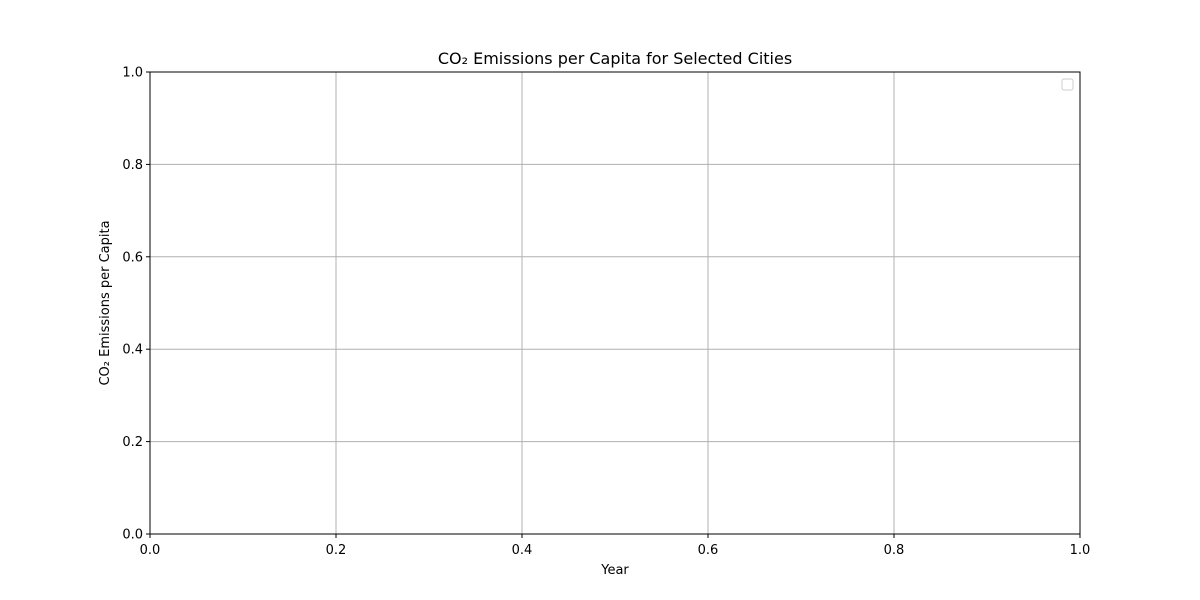  I want to click on x-tick-label: 1.0, so click(1080, 550).